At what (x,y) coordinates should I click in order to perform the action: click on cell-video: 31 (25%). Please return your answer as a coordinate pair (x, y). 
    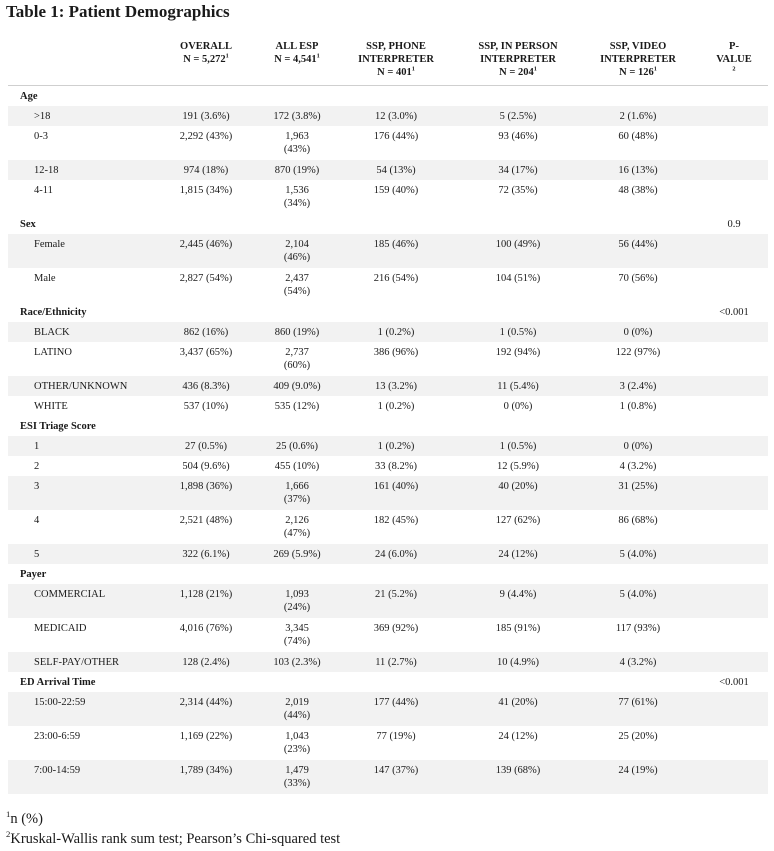
    Looking at the image, I should click on (638, 486).